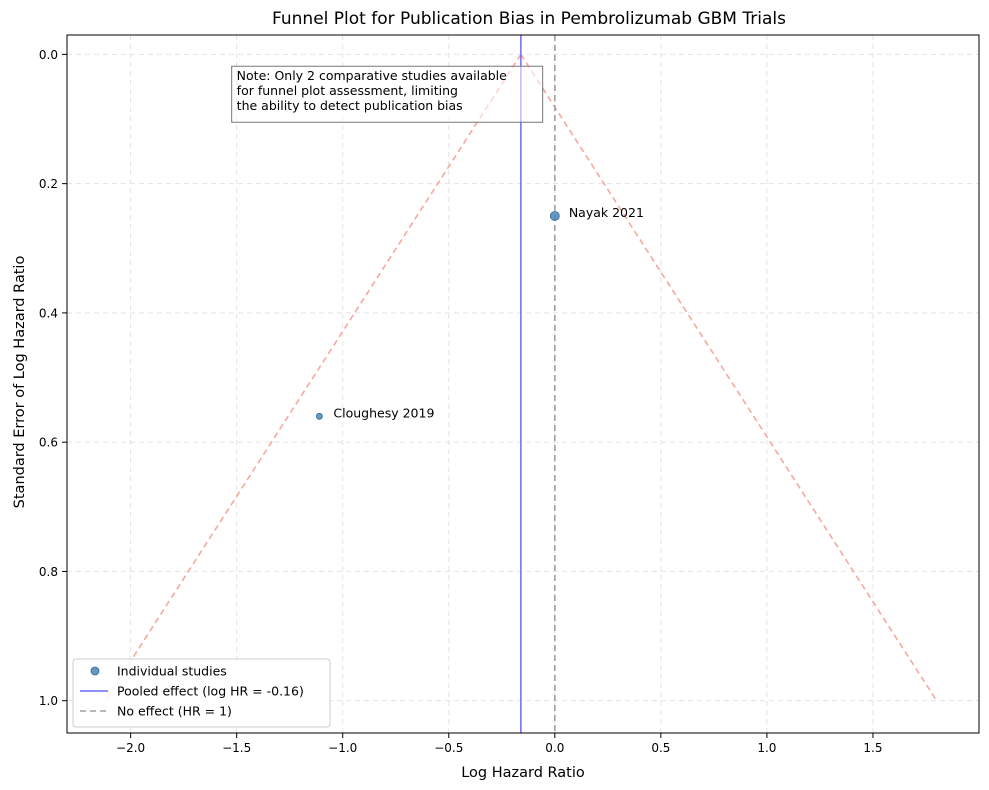 This screenshot has width=989, height=790. What do you see at coordinates (172, 671) in the screenshot?
I see `legend-label-0: Individual studies` at bounding box center [172, 671].